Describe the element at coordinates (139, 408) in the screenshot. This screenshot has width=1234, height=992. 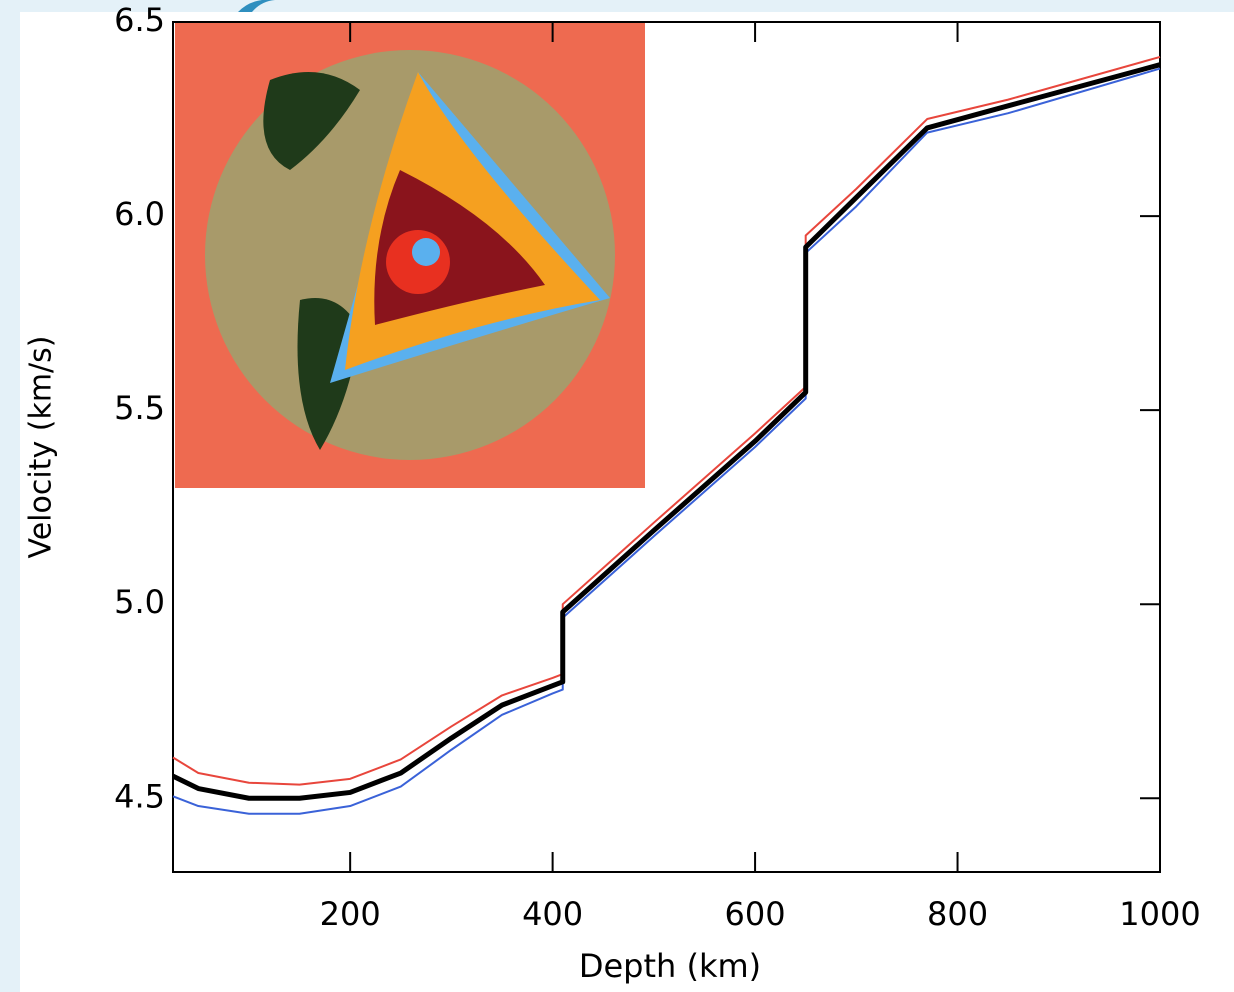
I see `y-tick-label: 5.5` at that location.